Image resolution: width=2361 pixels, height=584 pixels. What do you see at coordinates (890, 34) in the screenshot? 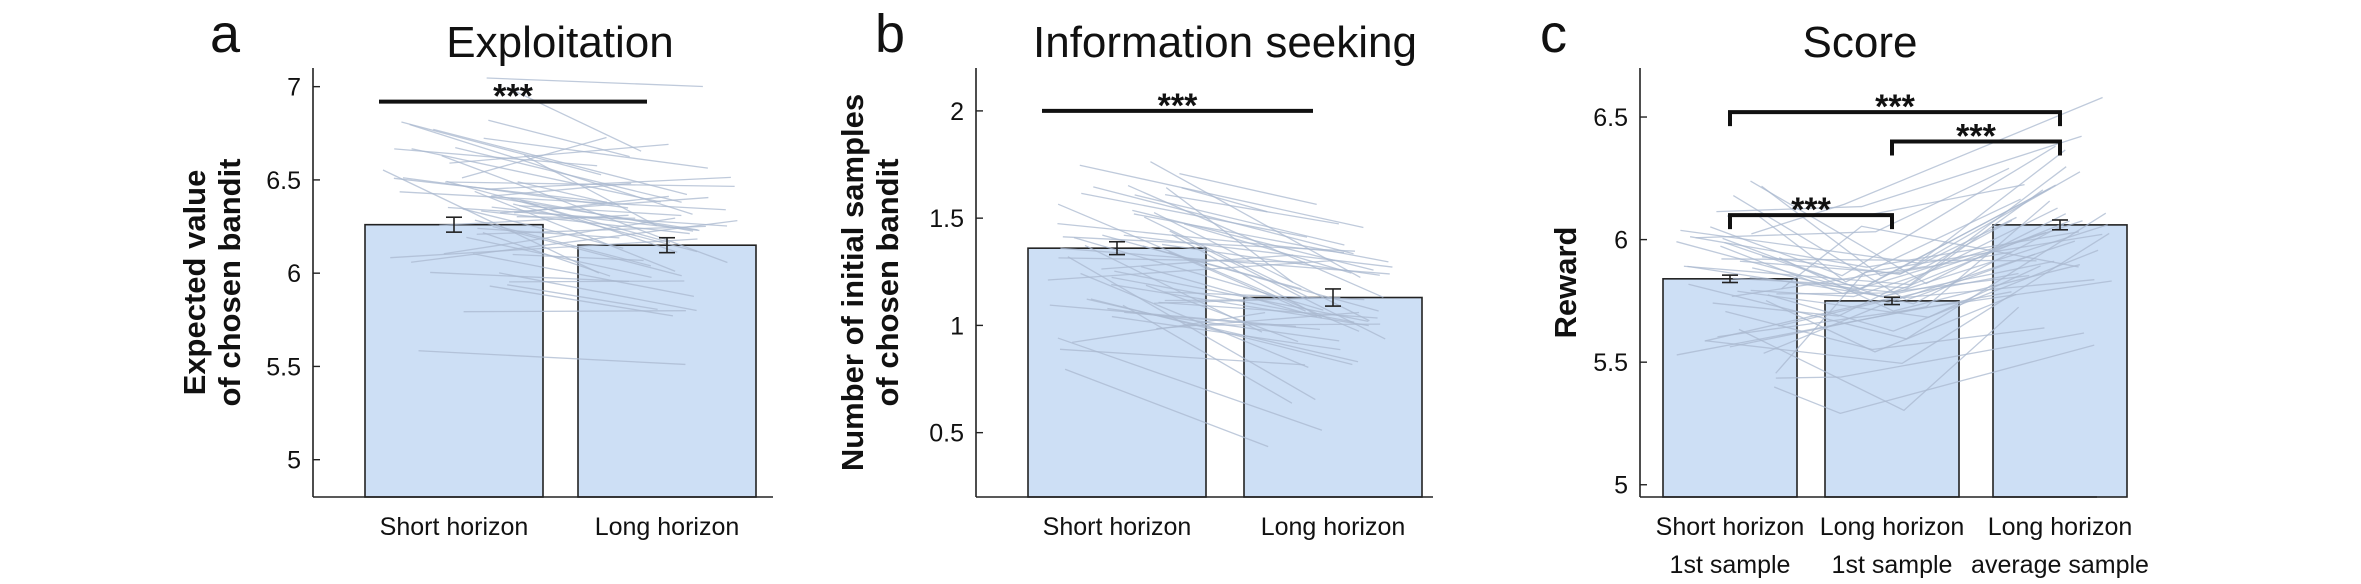
I see `panel-letter: b` at bounding box center [890, 34].